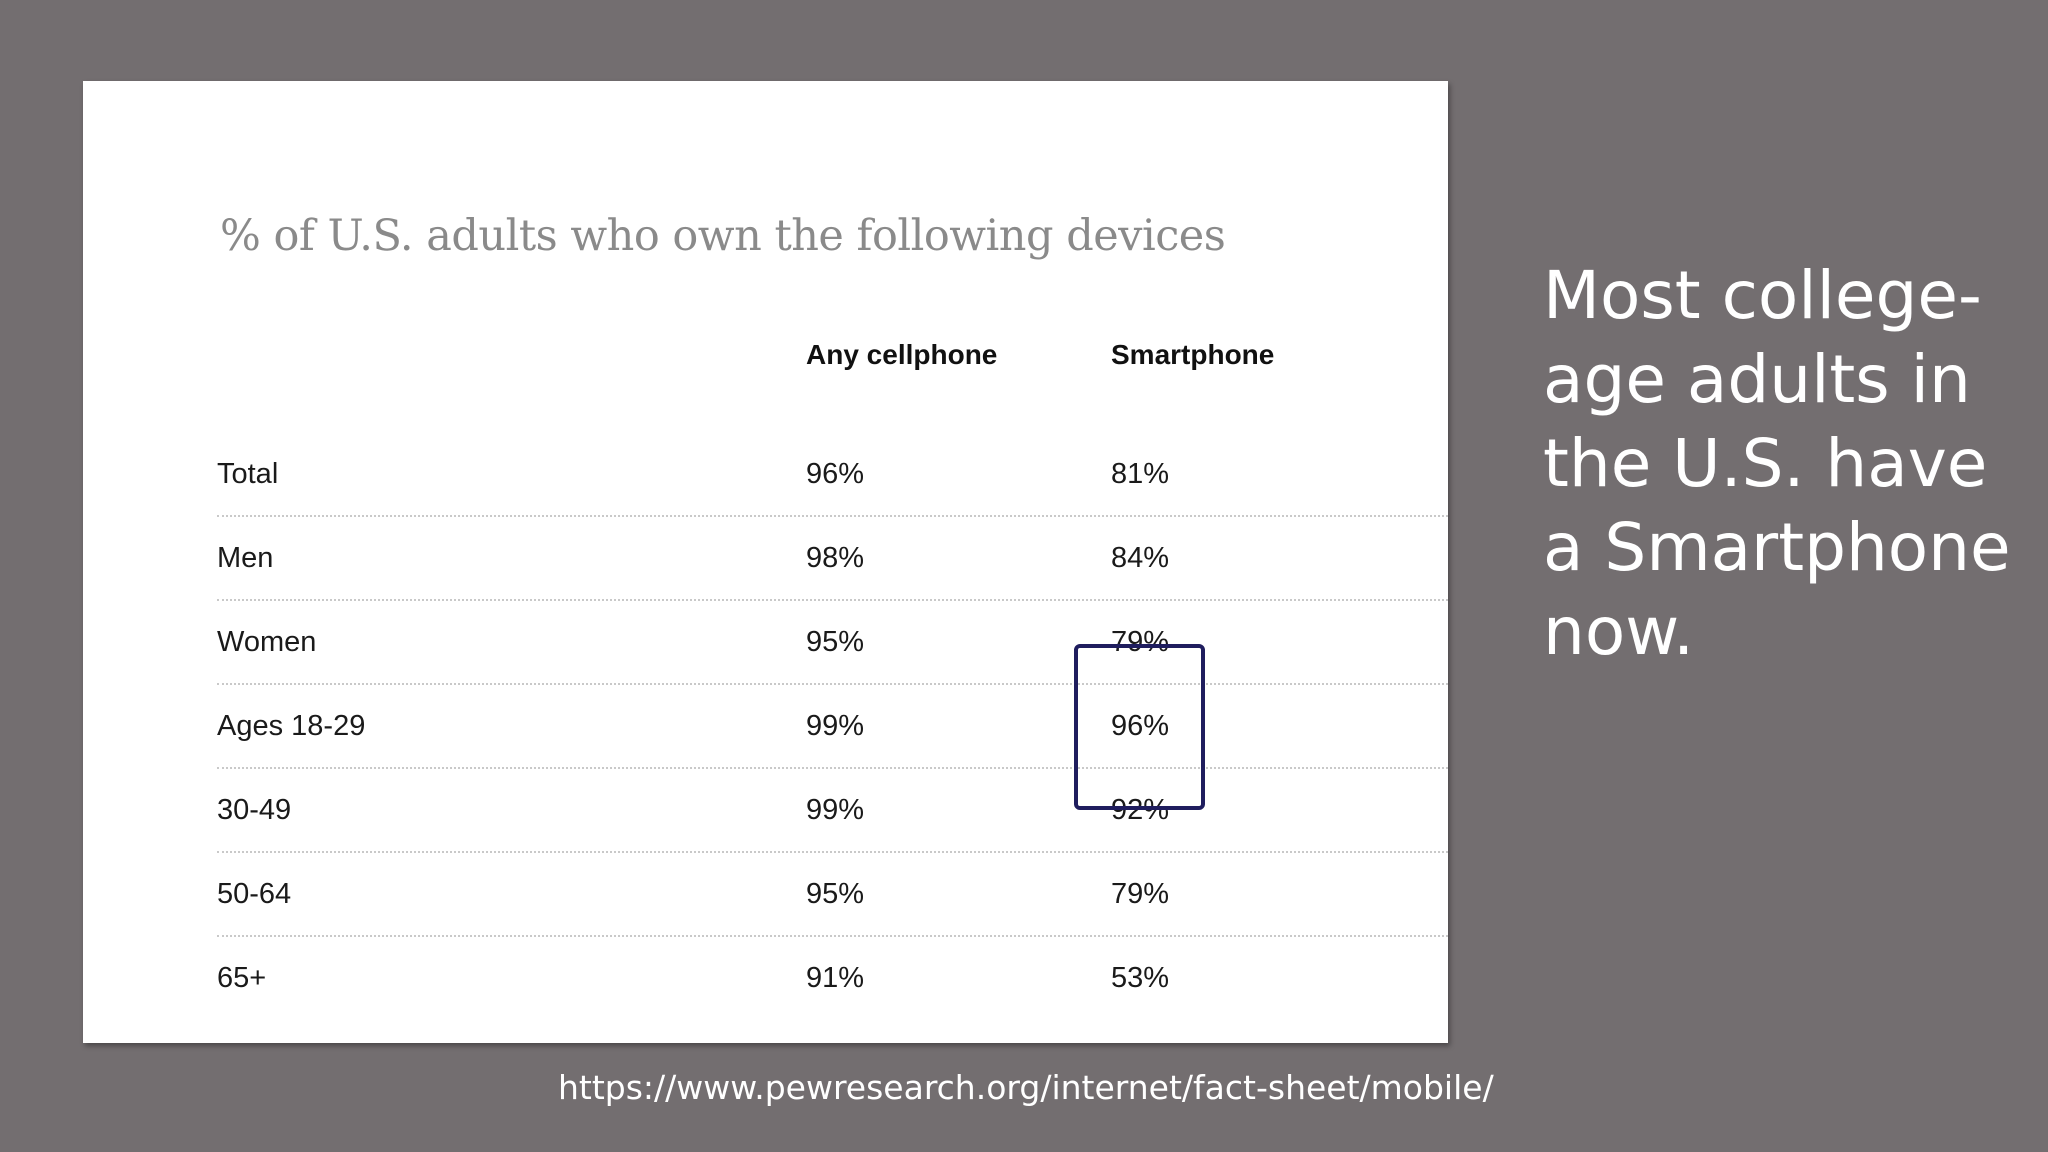 The width and height of the screenshot is (2048, 1152). I want to click on smartphone-value: 92%, so click(1140, 810).